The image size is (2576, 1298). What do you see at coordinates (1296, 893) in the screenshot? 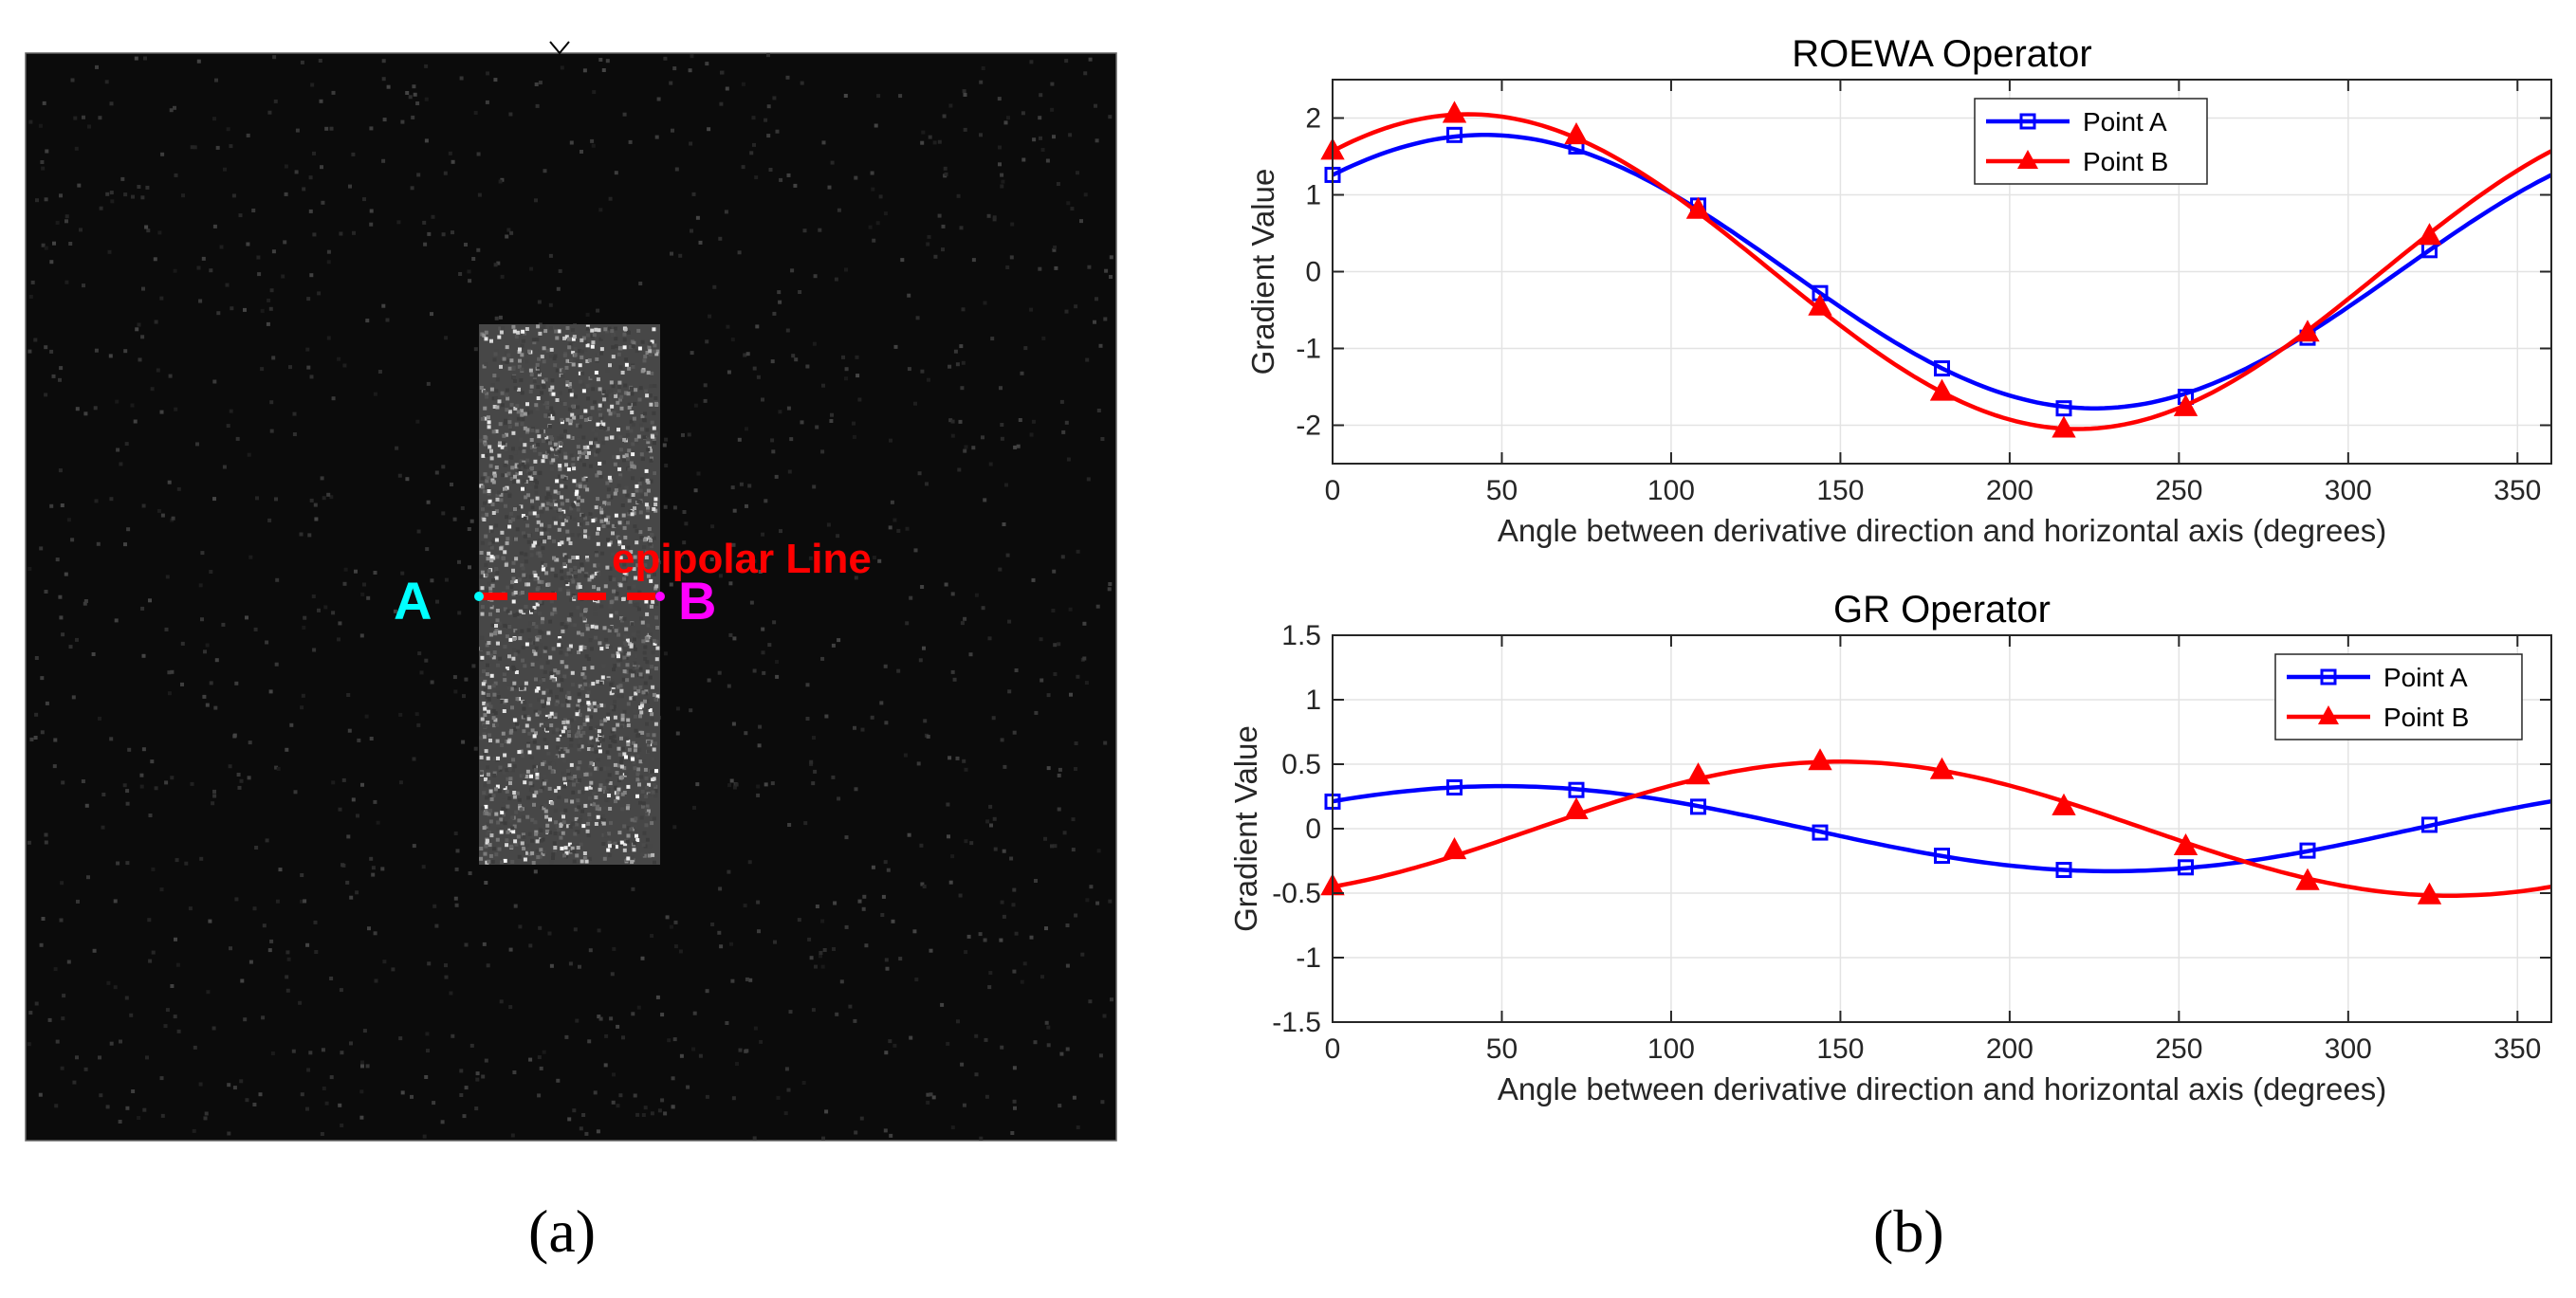
I see `y-tick-label: -0.5` at bounding box center [1296, 893].